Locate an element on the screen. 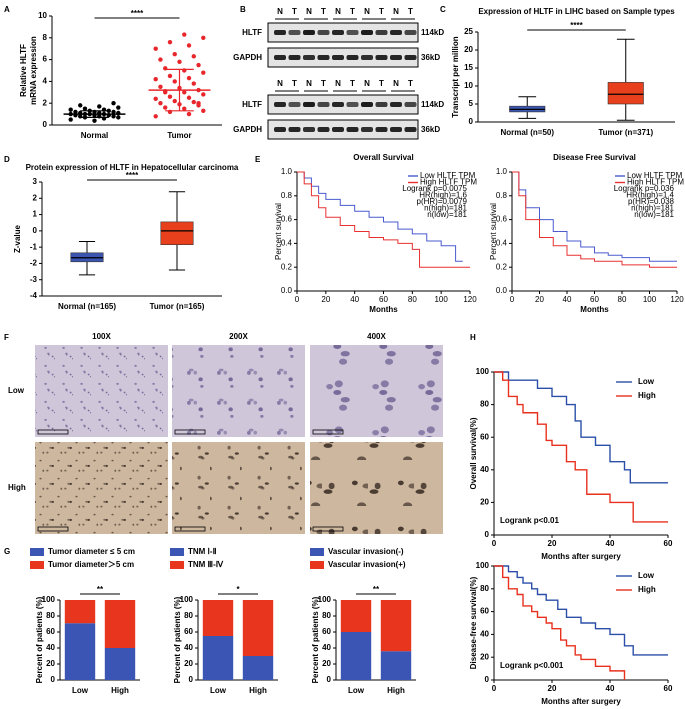  legend-label: TNM Ⅰ-Ⅱ is located at coordinates (202, 551).